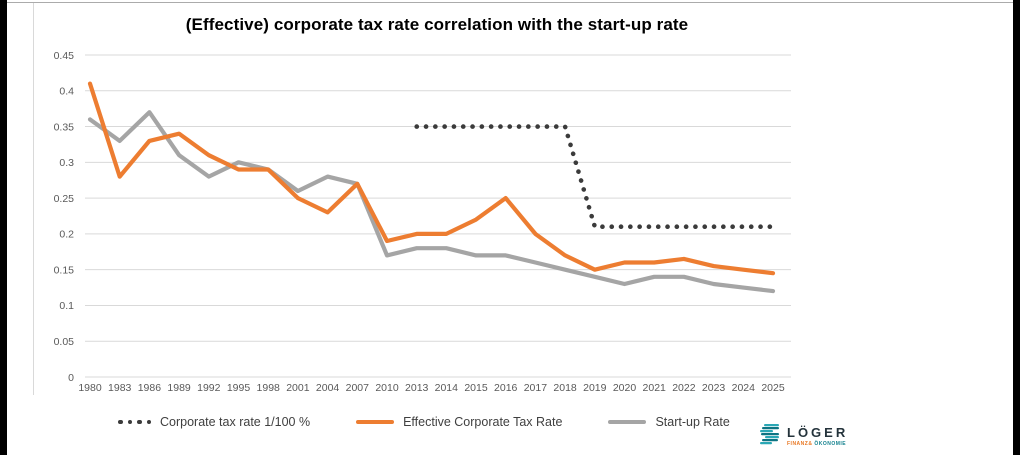 The image size is (1020, 455). Describe the element at coordinates (684, 388) in the screenshot. I see `x-tick-label: 2022` at that location.